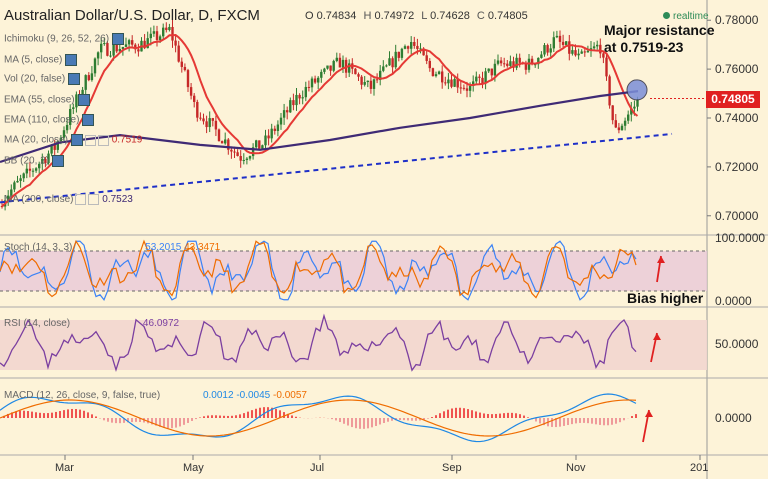 The image size is (768, 479). I want to click on legend-ichimoku: Ichimoku (9, 26, 52, 26), so click(64, 39).